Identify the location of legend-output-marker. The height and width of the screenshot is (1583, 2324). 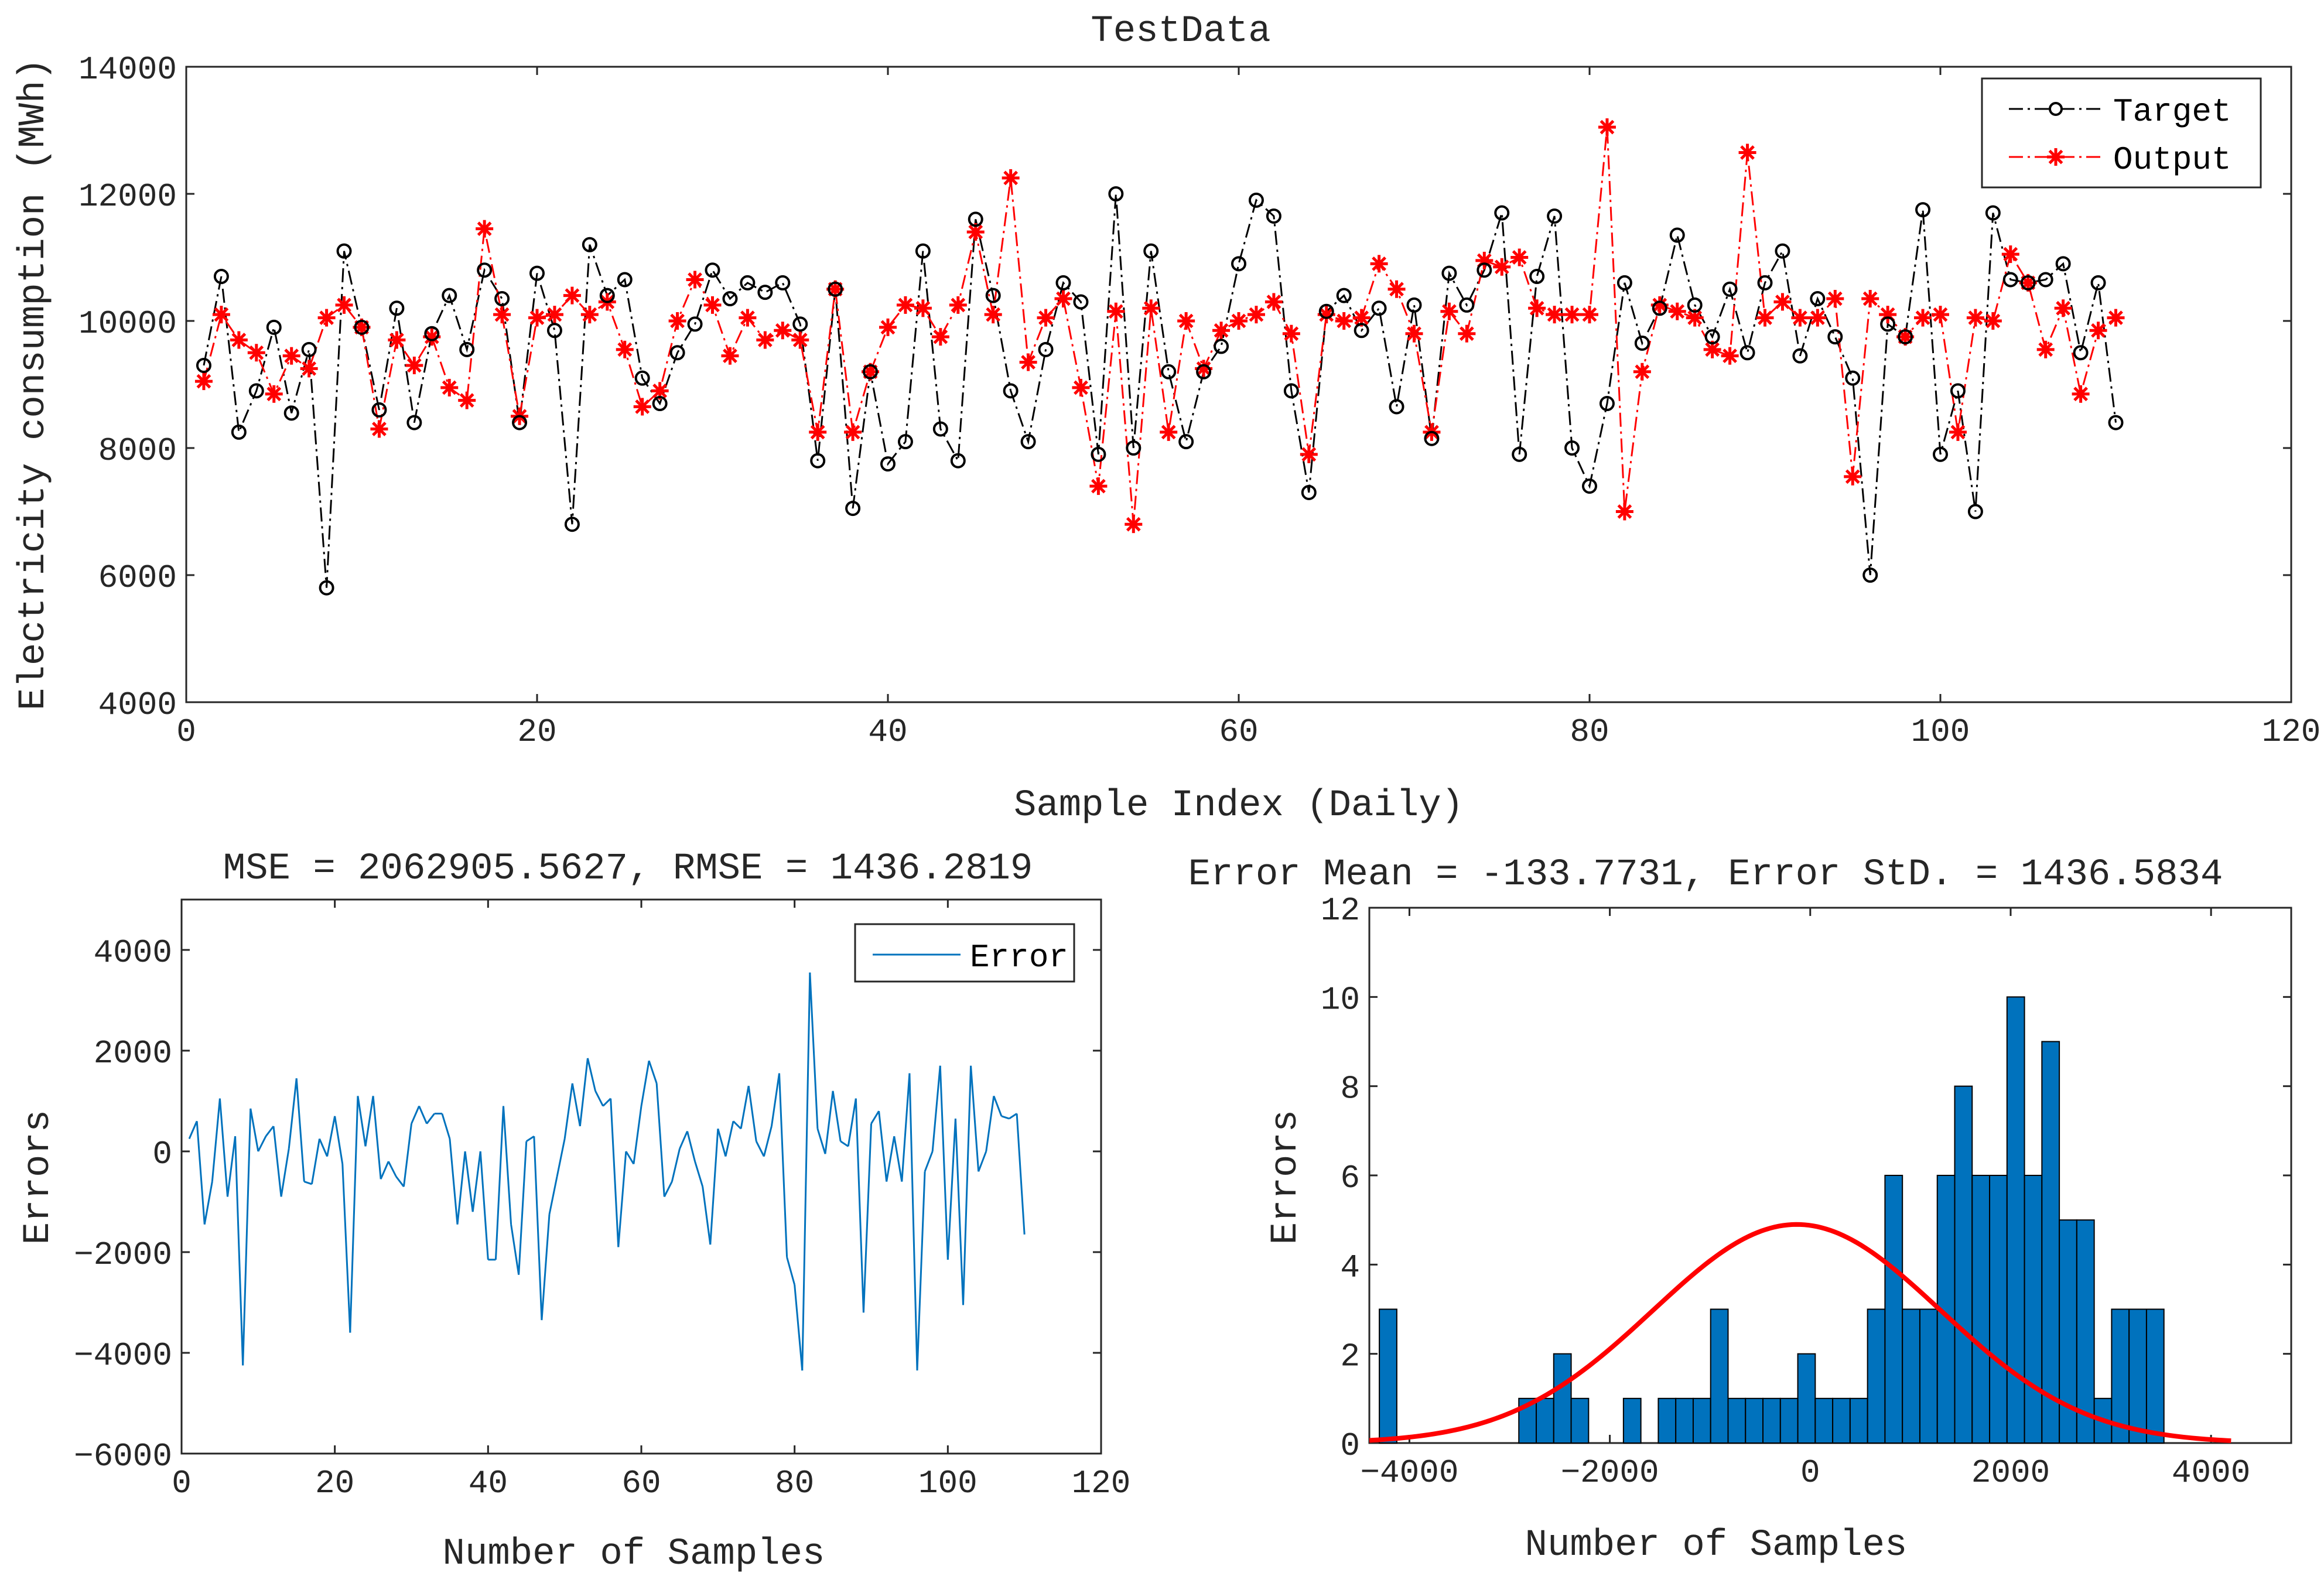
(2056, 157).